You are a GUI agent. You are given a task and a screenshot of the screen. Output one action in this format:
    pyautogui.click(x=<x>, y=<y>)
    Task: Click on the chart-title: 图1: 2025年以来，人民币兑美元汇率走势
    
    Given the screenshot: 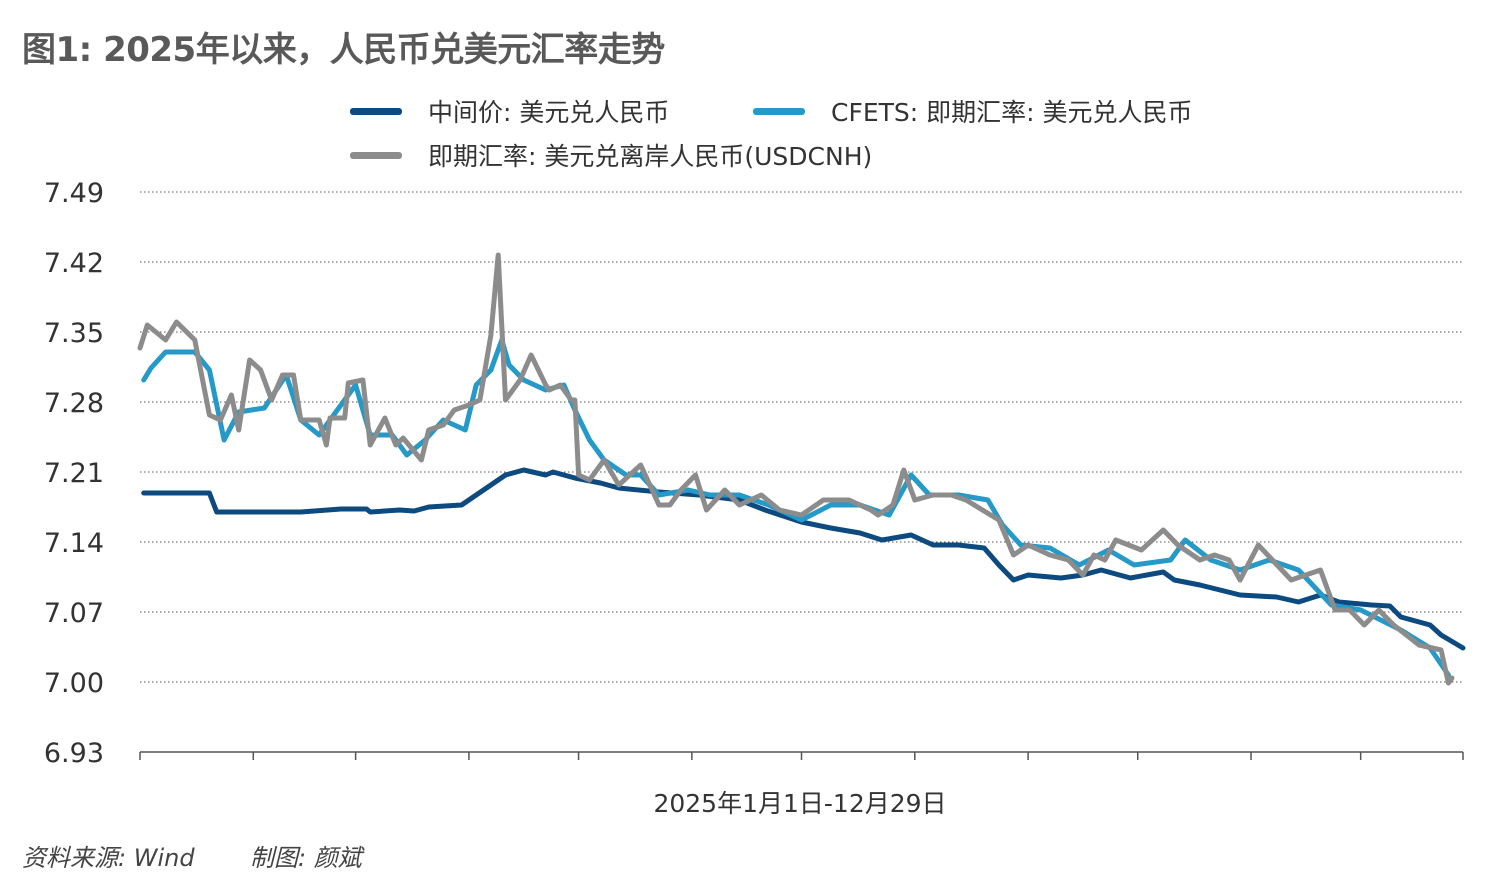 What is the action you would take?
    pyautogui.click(x=343, y=50)
    